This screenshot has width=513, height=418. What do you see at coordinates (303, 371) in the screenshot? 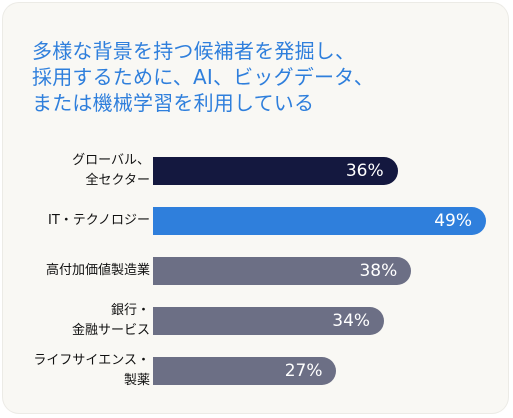
I see `bar-value-label: 27%` at bounding box center [303, 371].